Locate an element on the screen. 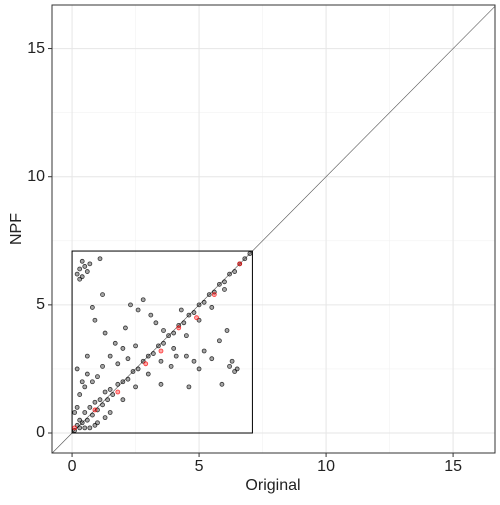 The width and height of the screenshot is (500, 505). x-axis-title: Original is located at coordinates (272, 485).